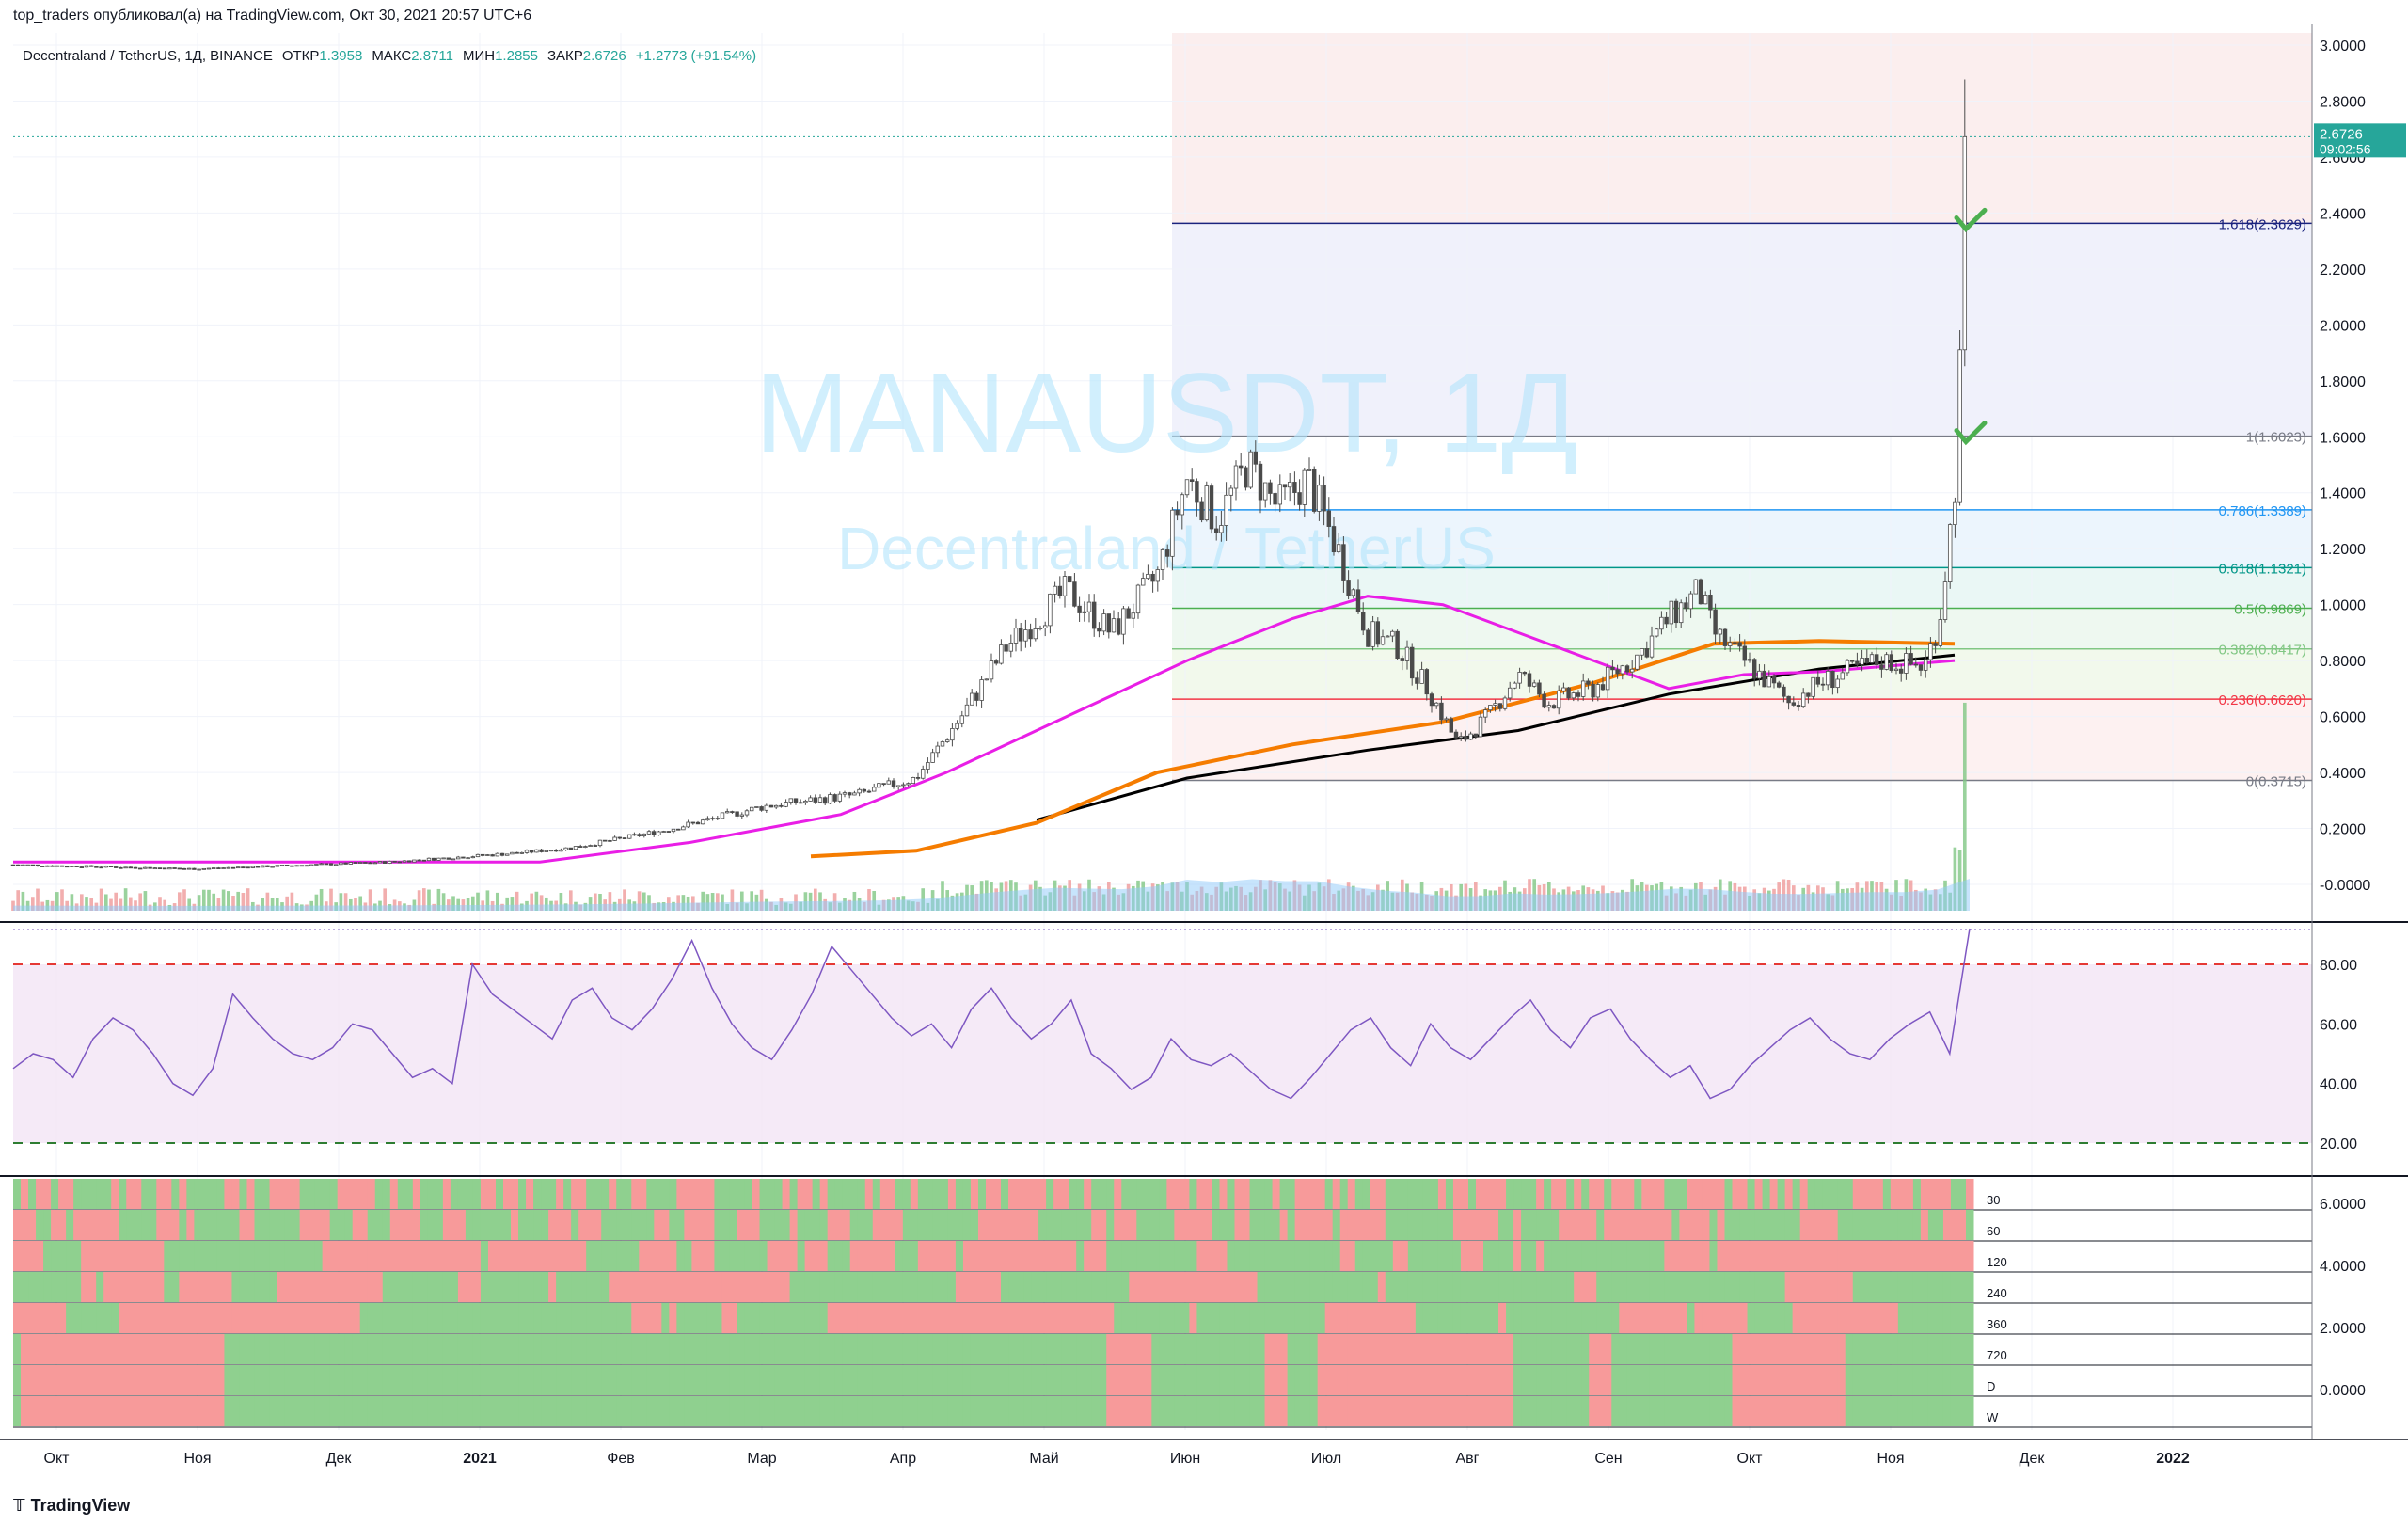 The image size is (2408, 1526). I want to click on ohlc-legend-part: ОТКР, so click(301, 56).